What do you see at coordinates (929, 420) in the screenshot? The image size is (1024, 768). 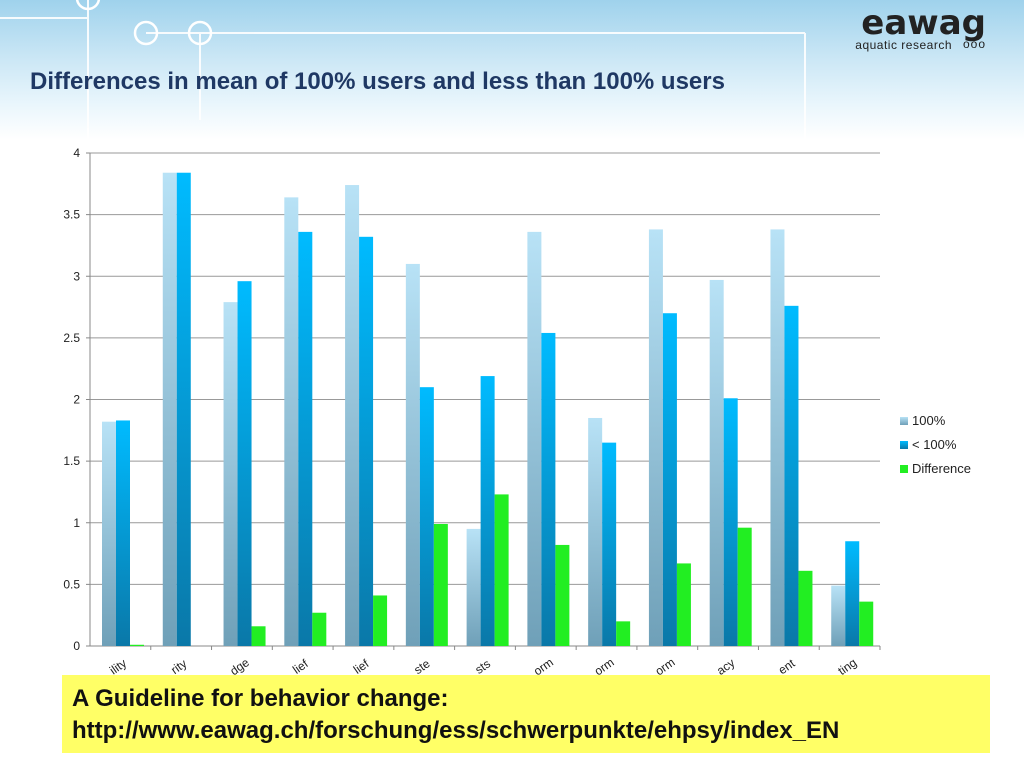 I see `legend-label: 100%` at bounding box center [929, 420].